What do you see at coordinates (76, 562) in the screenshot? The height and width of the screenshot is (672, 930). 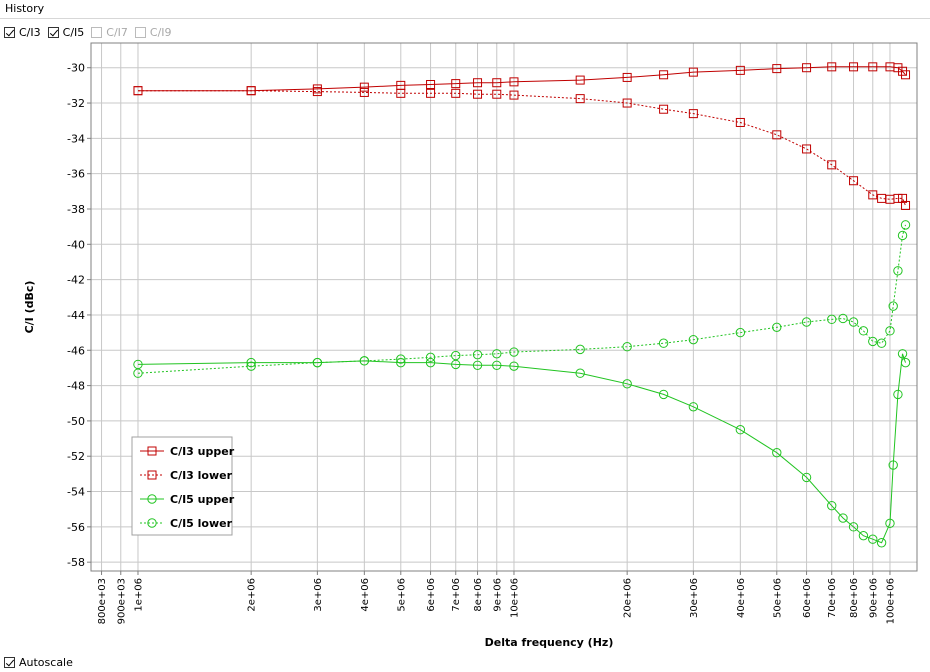 I see `y-tick-label: -58` at bounding box center [76, 562].